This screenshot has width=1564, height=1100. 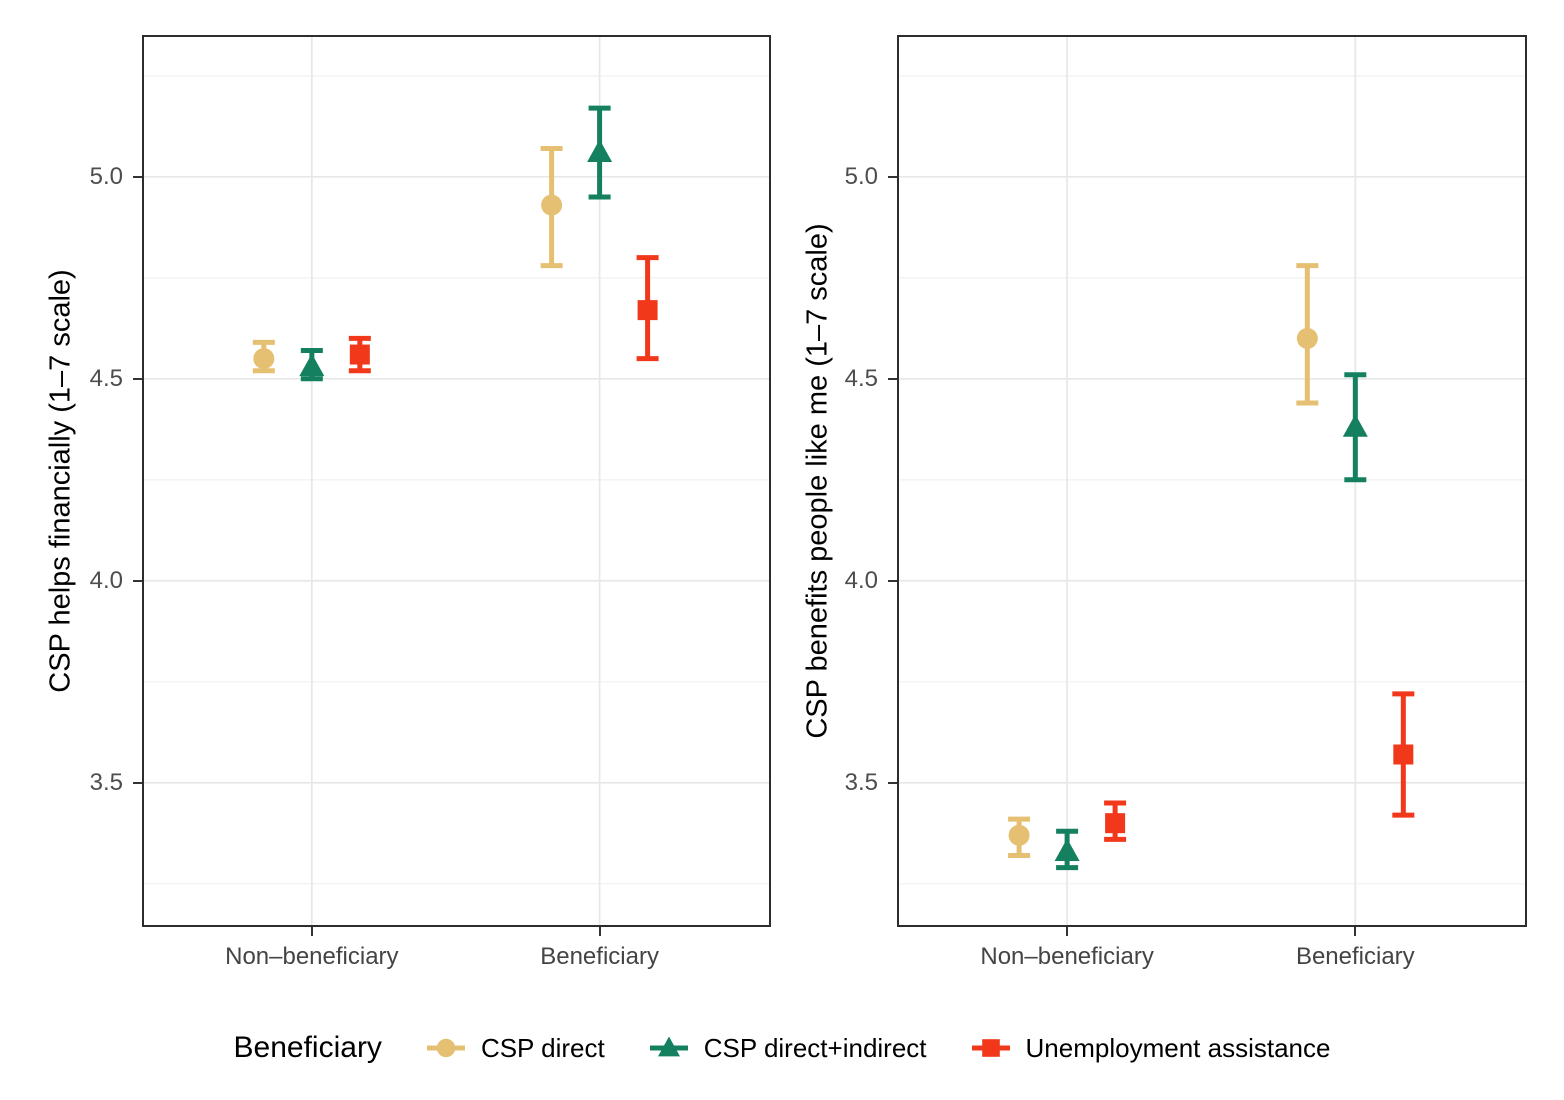 I want to click on legend-label-csp-direct: CSP direct, so click(x=542, y=1047).